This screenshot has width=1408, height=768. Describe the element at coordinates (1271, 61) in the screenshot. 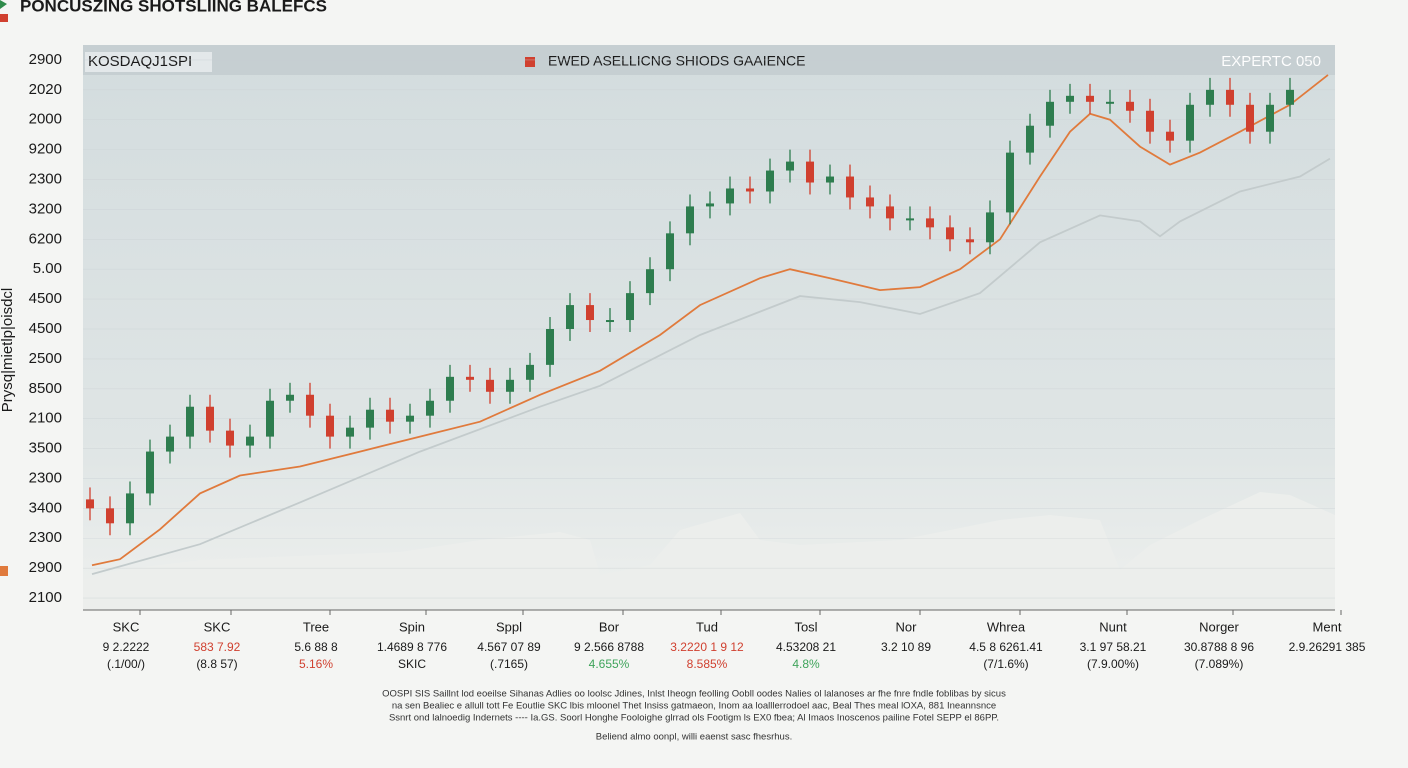

I see `corner-text: EXPERTC 050` at that location.